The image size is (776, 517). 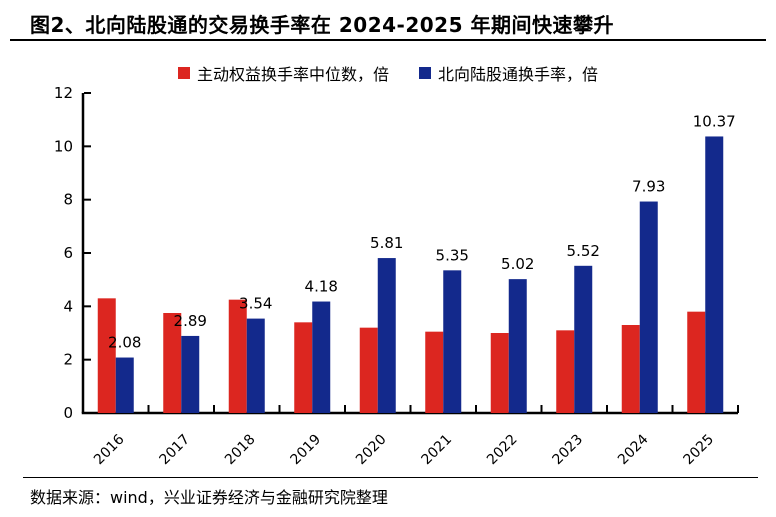 I want to click on bar-2016-northbound, so click(x=124, y=385).